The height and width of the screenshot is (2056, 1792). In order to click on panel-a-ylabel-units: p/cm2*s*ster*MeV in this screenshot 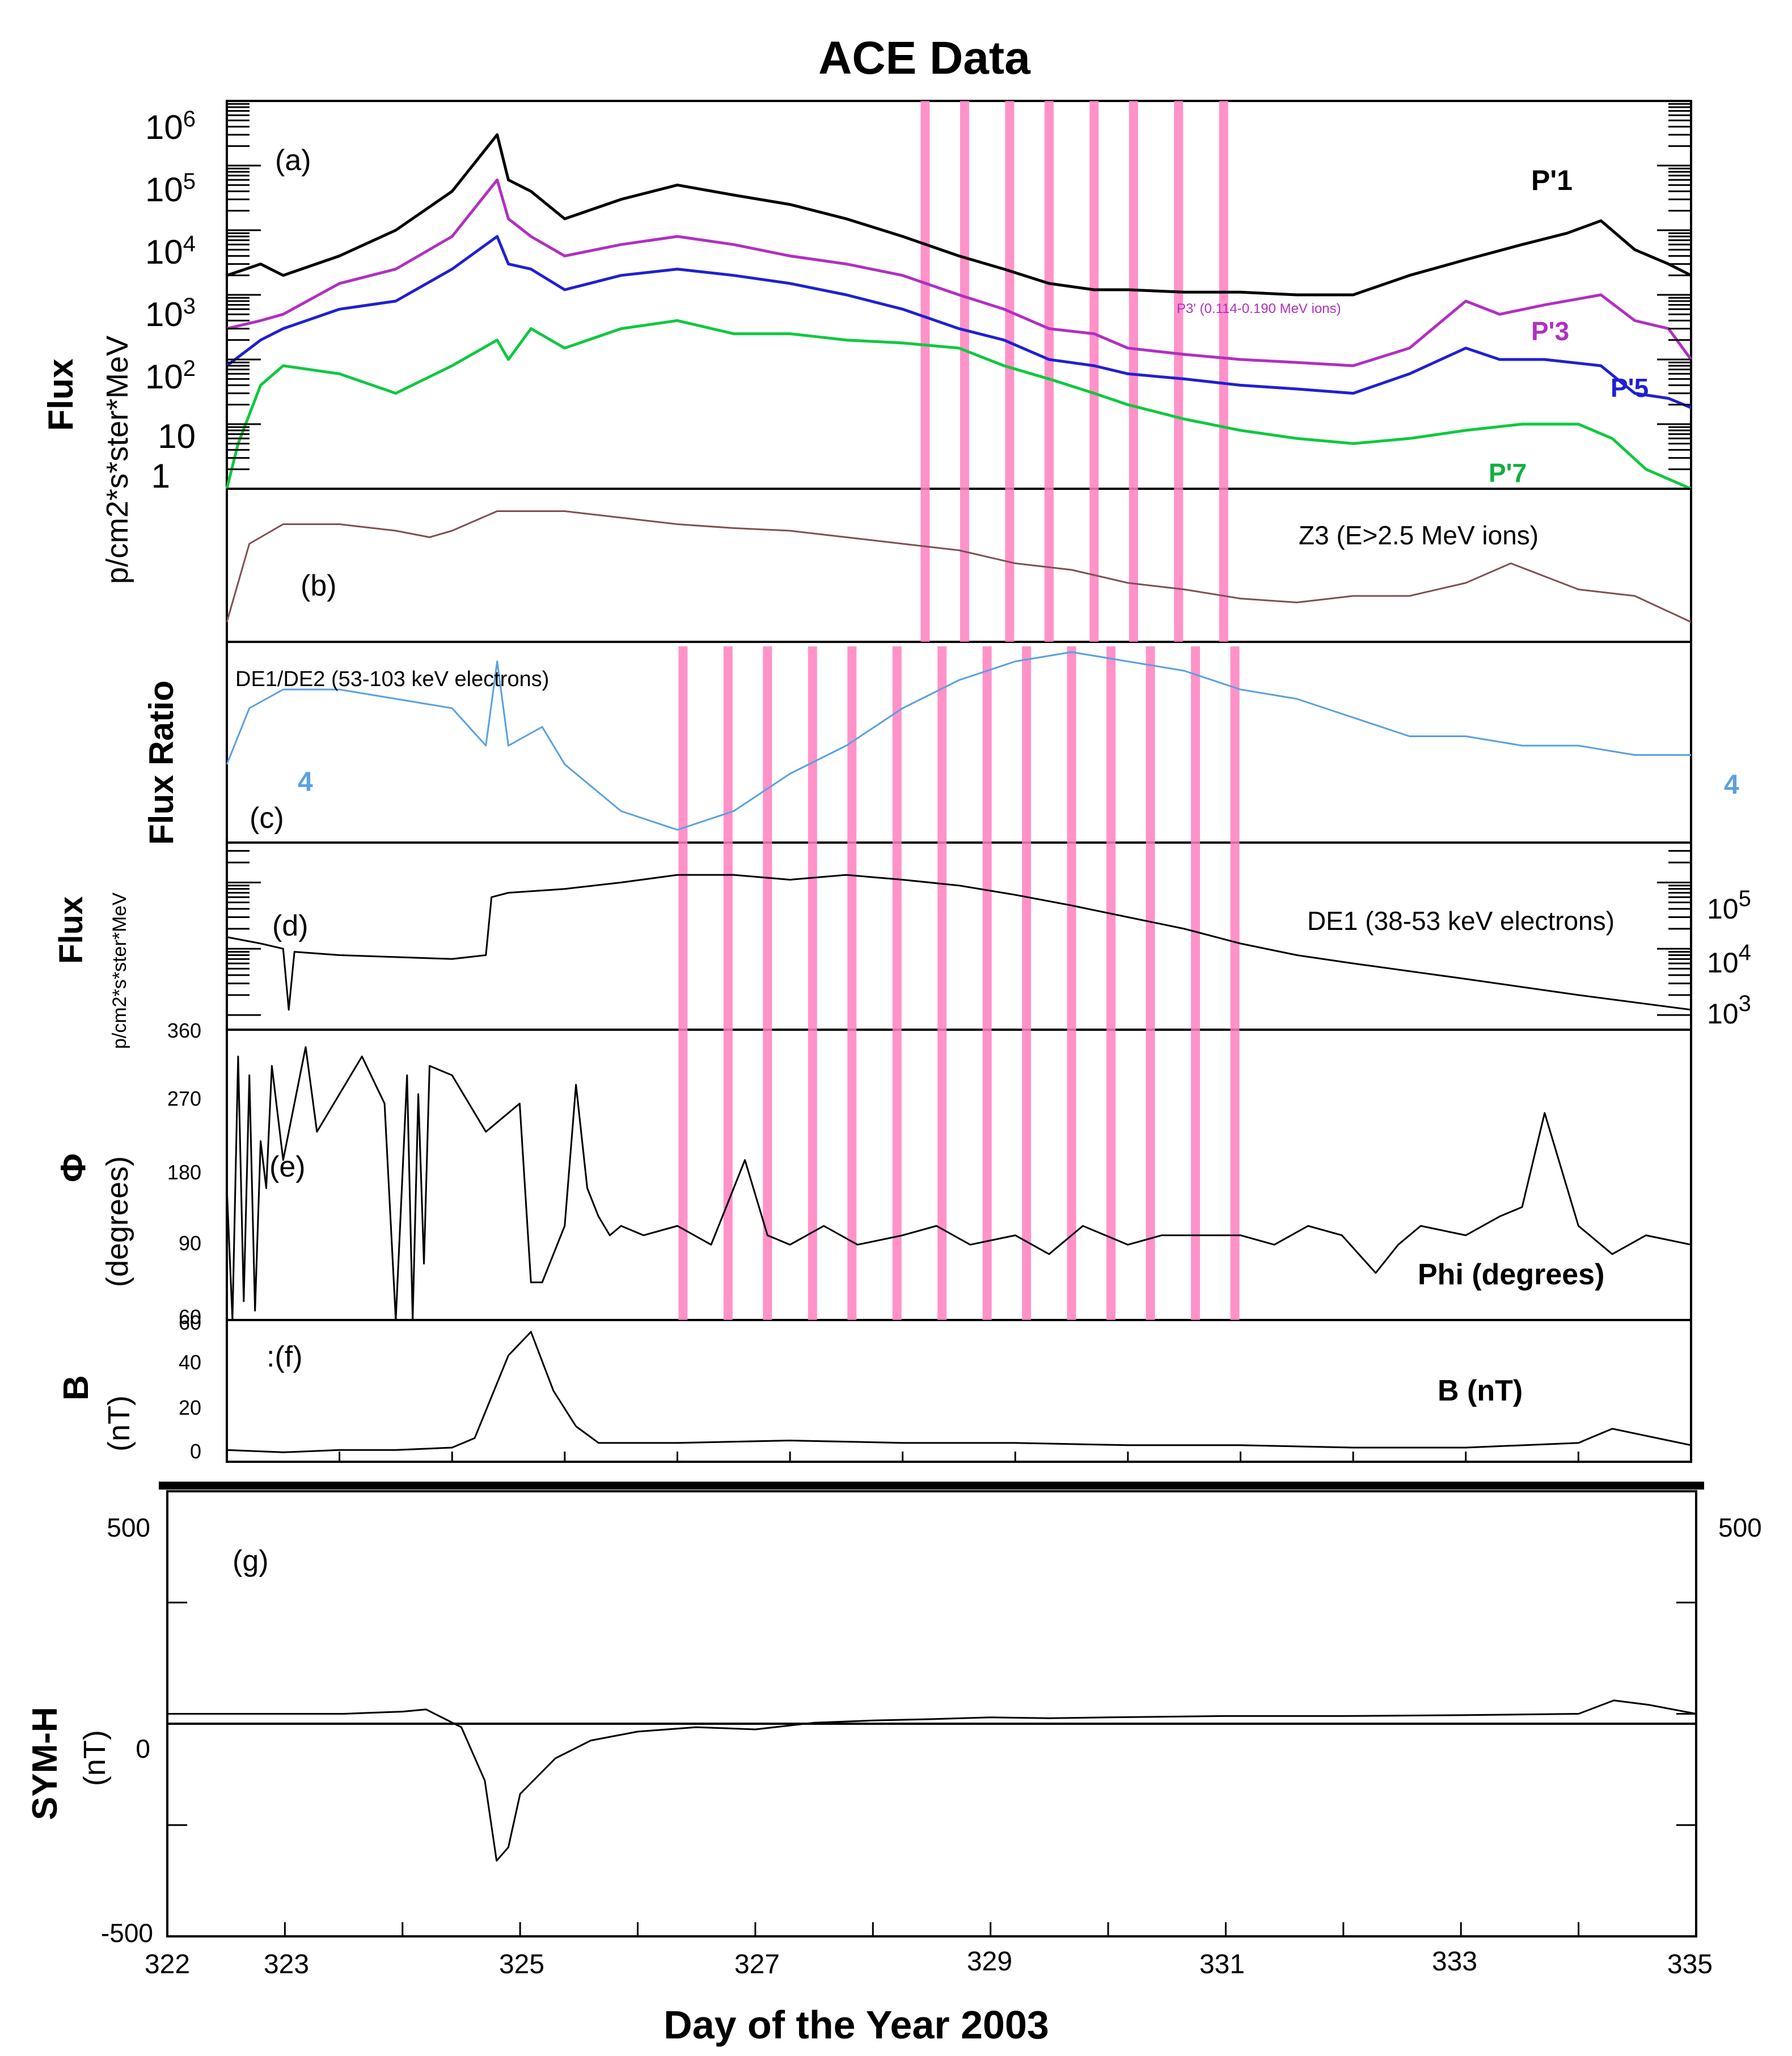, I will do `click(117, 460)`.